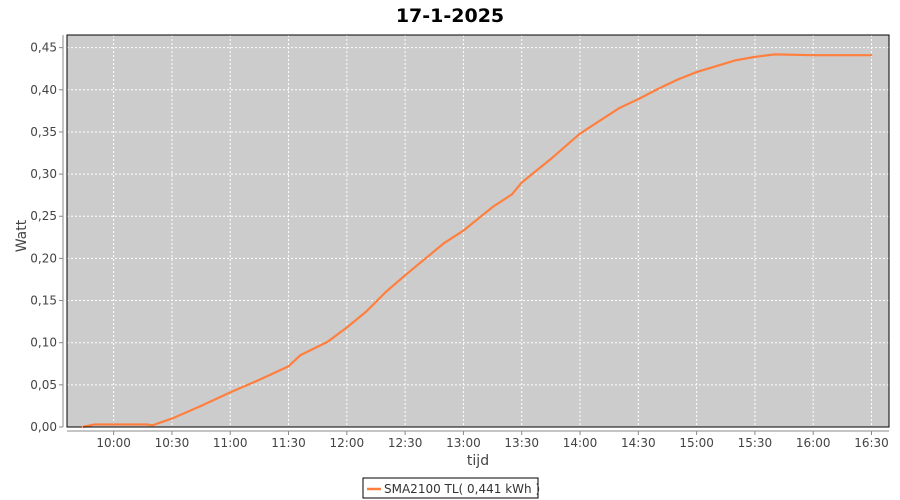 This screenshot has height=500, width=900. What do you see at coordinates (288, 443) in the screenshot?
I see `x-tick-label: 11:30` at bounding box center [288, 443].